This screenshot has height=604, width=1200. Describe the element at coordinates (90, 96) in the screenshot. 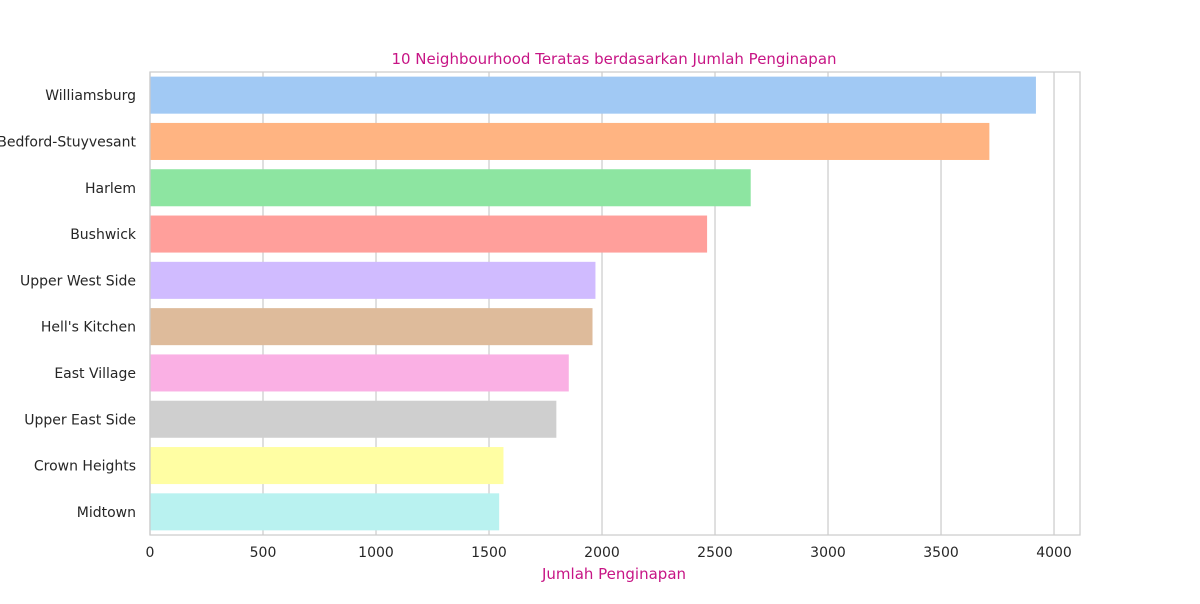

I see `y-tick-label: Williamsburg` at that location.